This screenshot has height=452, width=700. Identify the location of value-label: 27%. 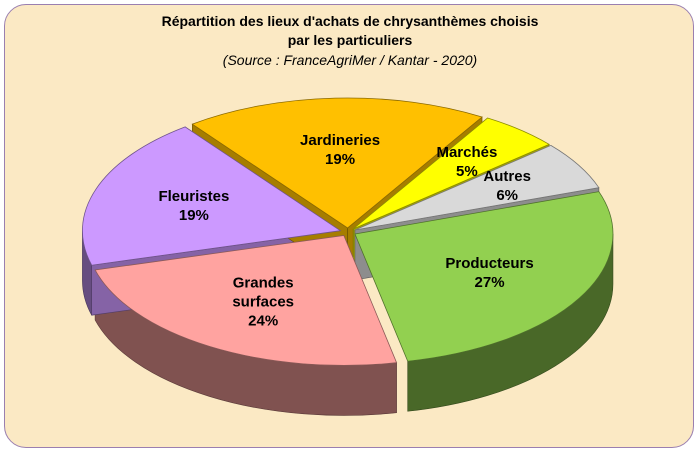
(489, 282).